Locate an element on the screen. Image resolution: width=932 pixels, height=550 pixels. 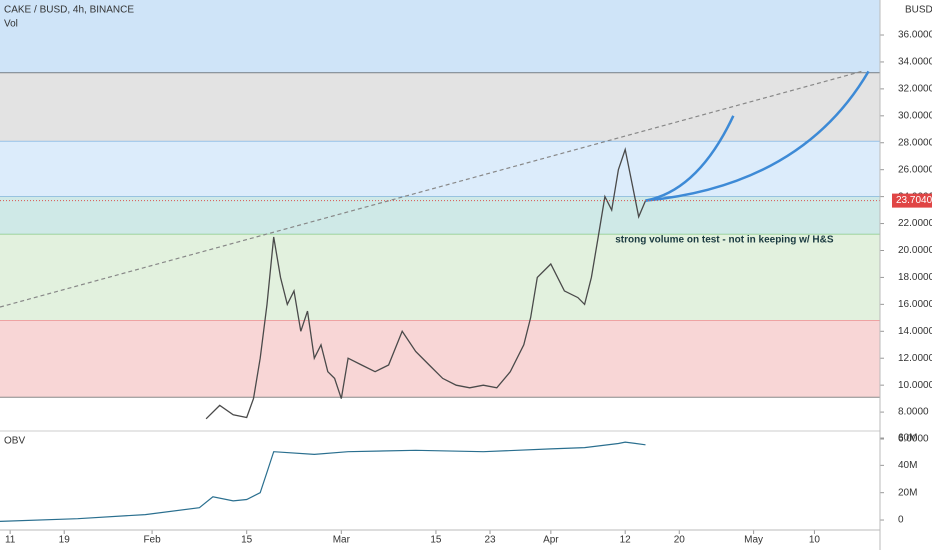
y-tick-label: 30.0000 is located at coordinates (915, 115).